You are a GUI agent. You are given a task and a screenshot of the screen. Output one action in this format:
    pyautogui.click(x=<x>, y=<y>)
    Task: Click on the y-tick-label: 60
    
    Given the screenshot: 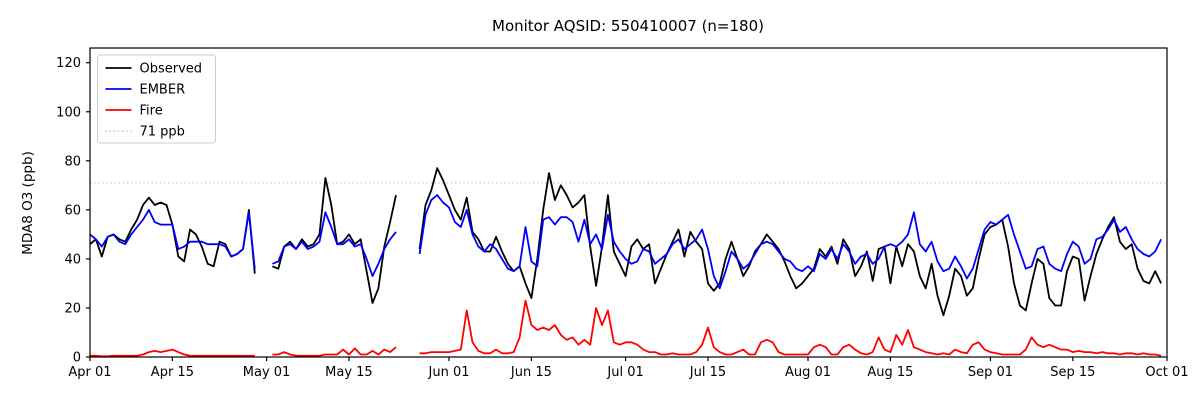 What is the action you would take?
    pyautogui.click(x=72, y=210)
    